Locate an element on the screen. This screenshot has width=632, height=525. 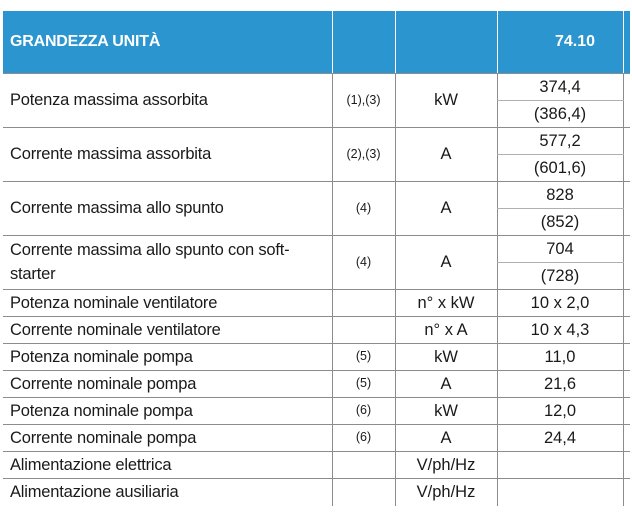
table-row: Potenza nominale pompa (6) kW 12,0 is located at coordinates (316, 411).